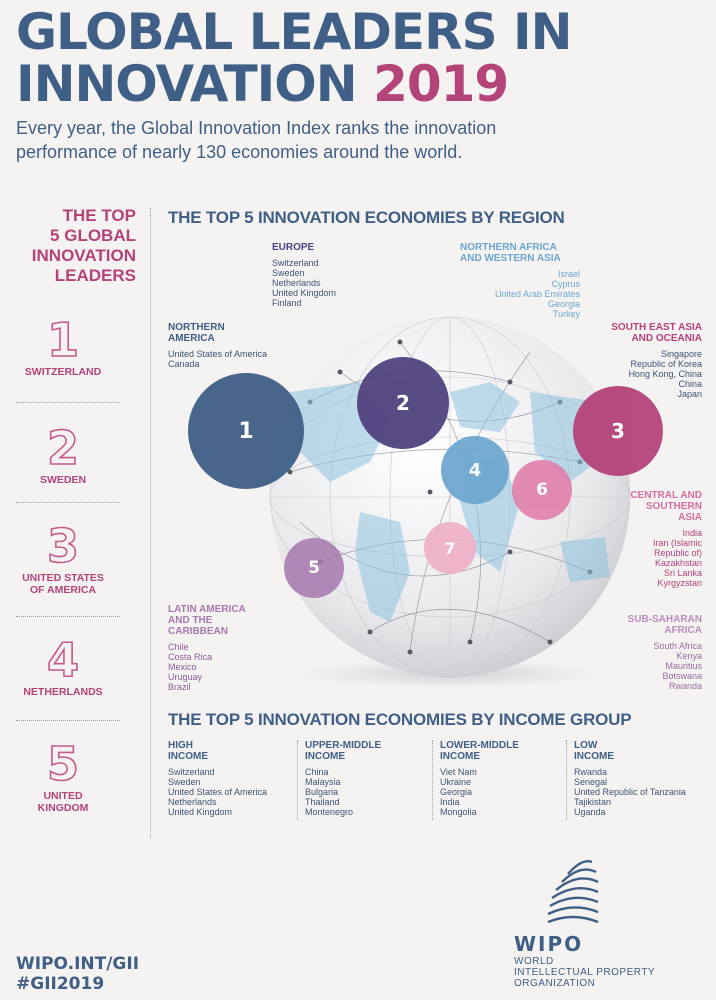 The height and width of the screenshot is (1000, 716). What do you see at coordinates (63, 448) in the screenshot?
I see `rank-number: 2` at bounding box center [63, 448].